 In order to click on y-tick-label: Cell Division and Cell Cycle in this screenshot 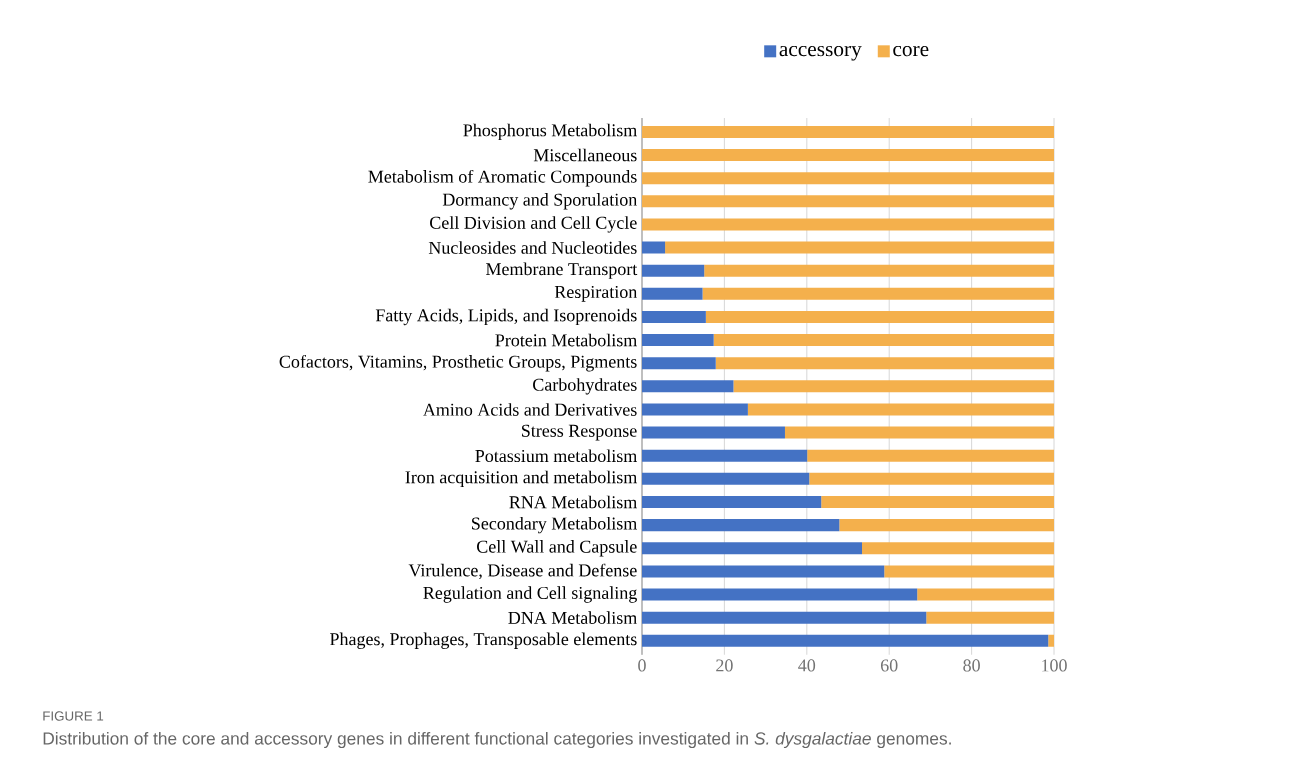, I will do `click(533, 224)`.